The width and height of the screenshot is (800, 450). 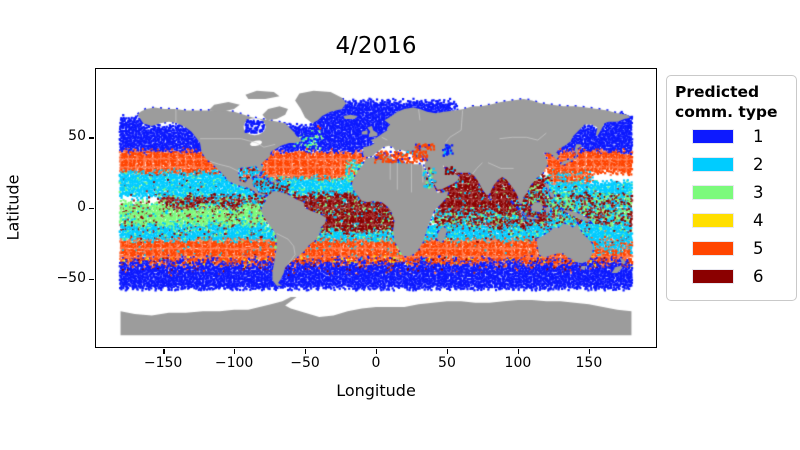 What do you see at coordinates (518, 363) in the screenshot?
I see `x-tick-label: 100` at bounding box center [518, 363].